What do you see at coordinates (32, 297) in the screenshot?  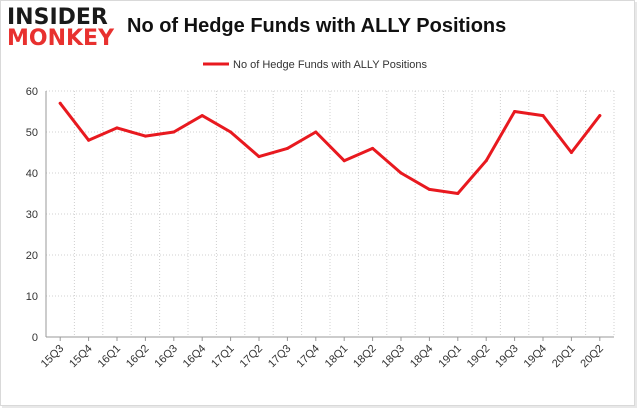 I see `y-tick-label: 10` at bounding box center [32, 297].